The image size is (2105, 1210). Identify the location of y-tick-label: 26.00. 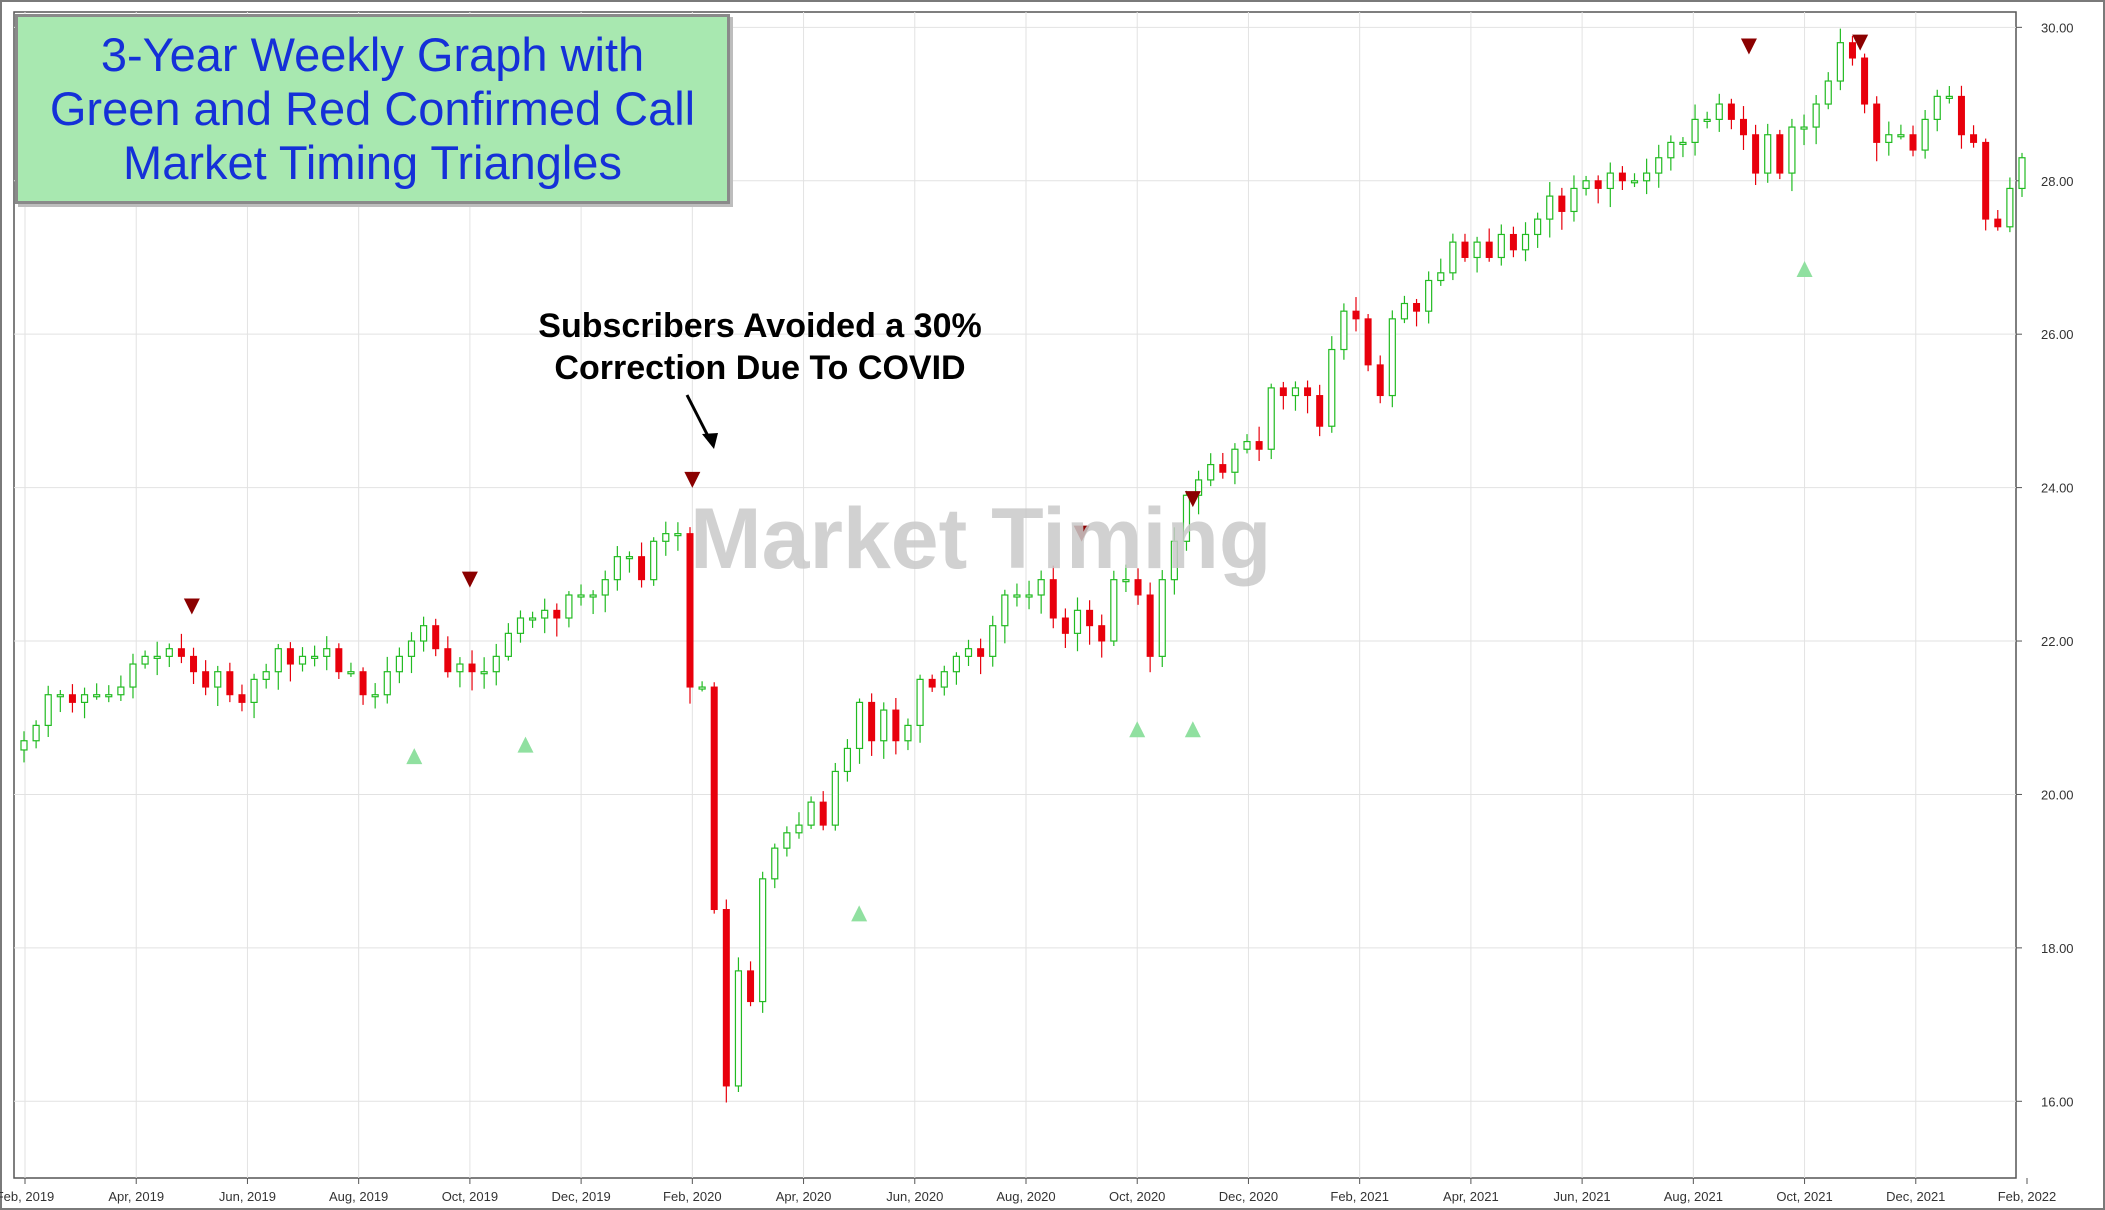
(2057, 334).